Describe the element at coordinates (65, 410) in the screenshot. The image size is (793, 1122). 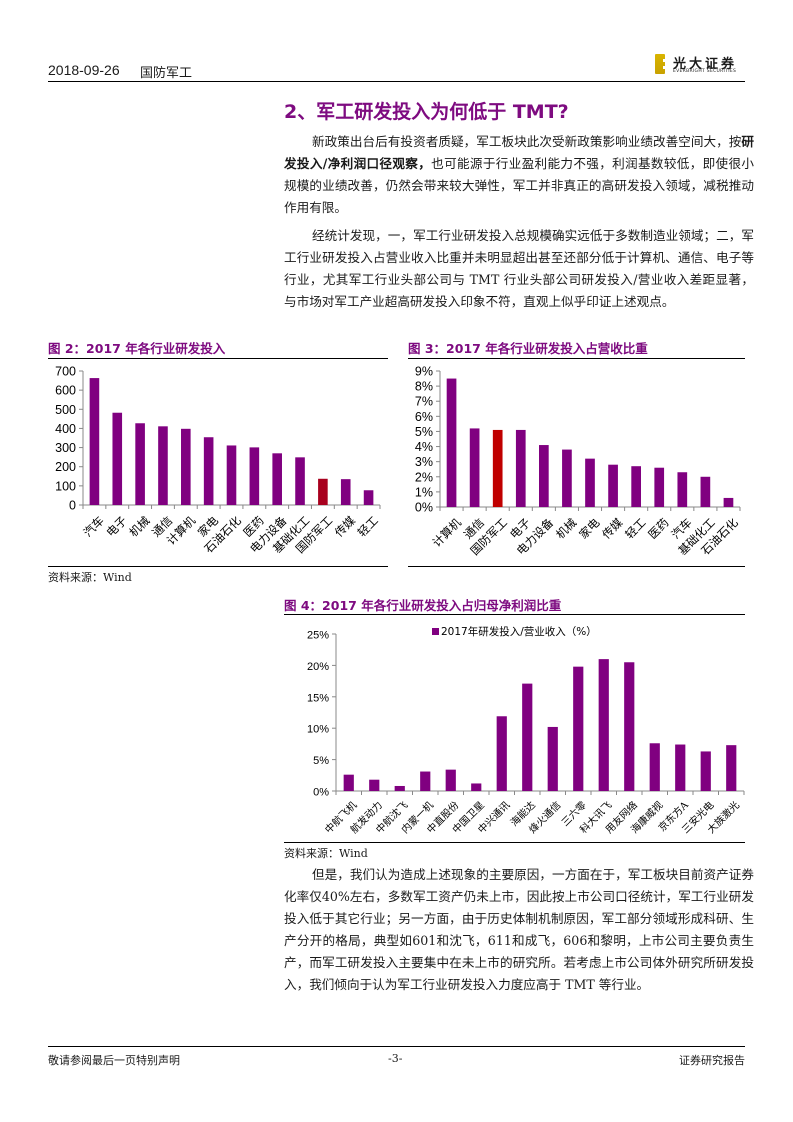
I see `y-tick-label: 500` at that location.